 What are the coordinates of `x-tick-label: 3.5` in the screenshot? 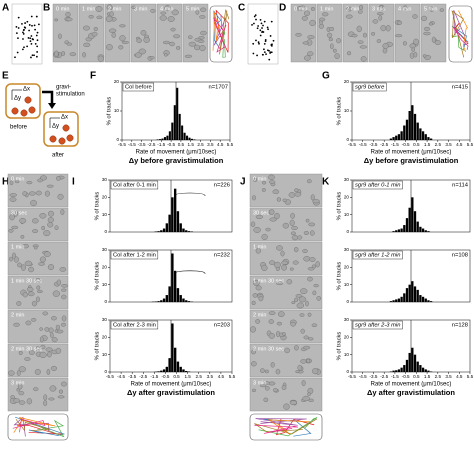 It's located at (210, 144).